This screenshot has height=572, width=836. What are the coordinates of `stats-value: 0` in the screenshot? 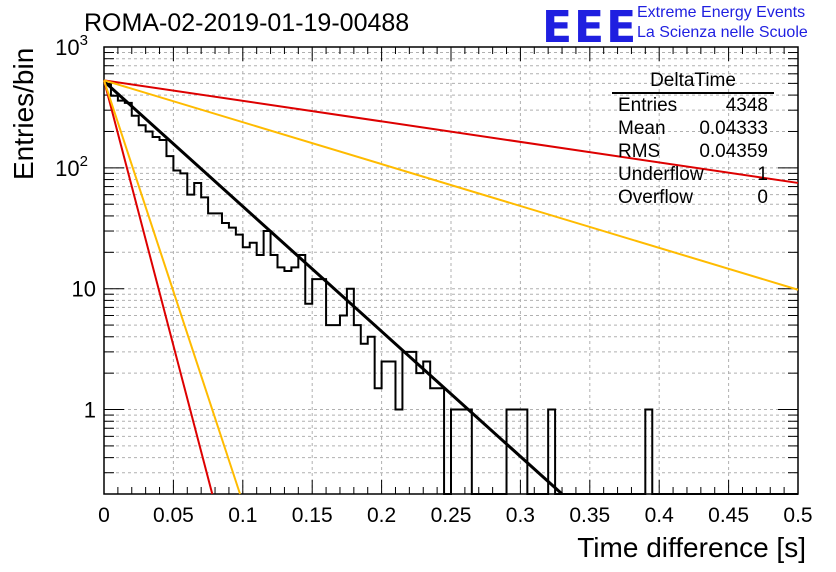 It's located at (762, 197).